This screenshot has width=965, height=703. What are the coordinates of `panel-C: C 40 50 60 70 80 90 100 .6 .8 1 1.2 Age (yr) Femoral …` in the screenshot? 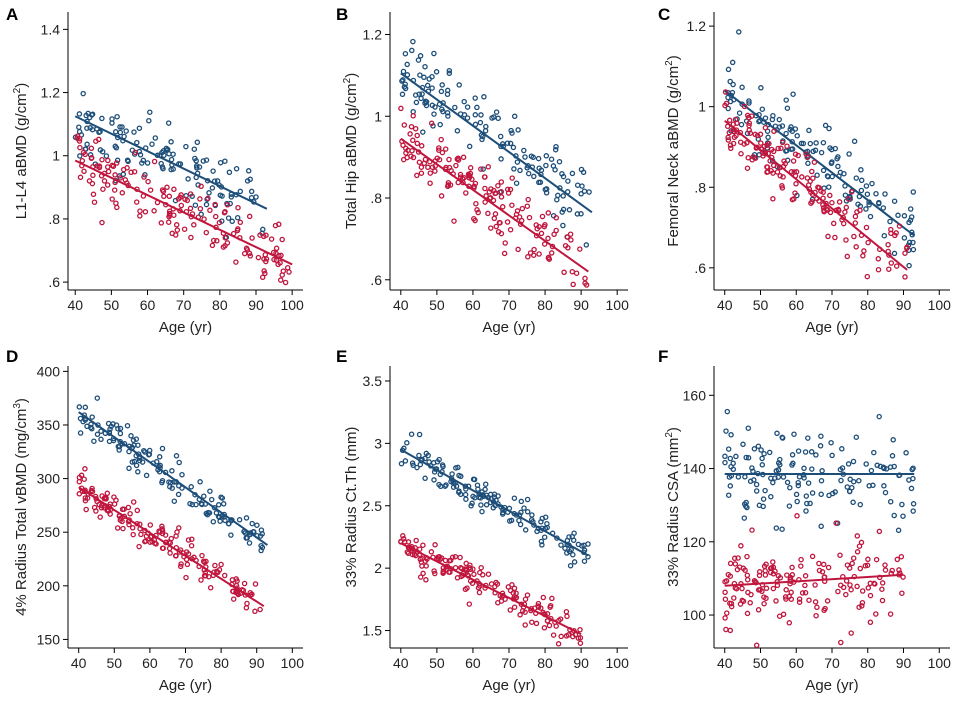 It's located at (804, 170).